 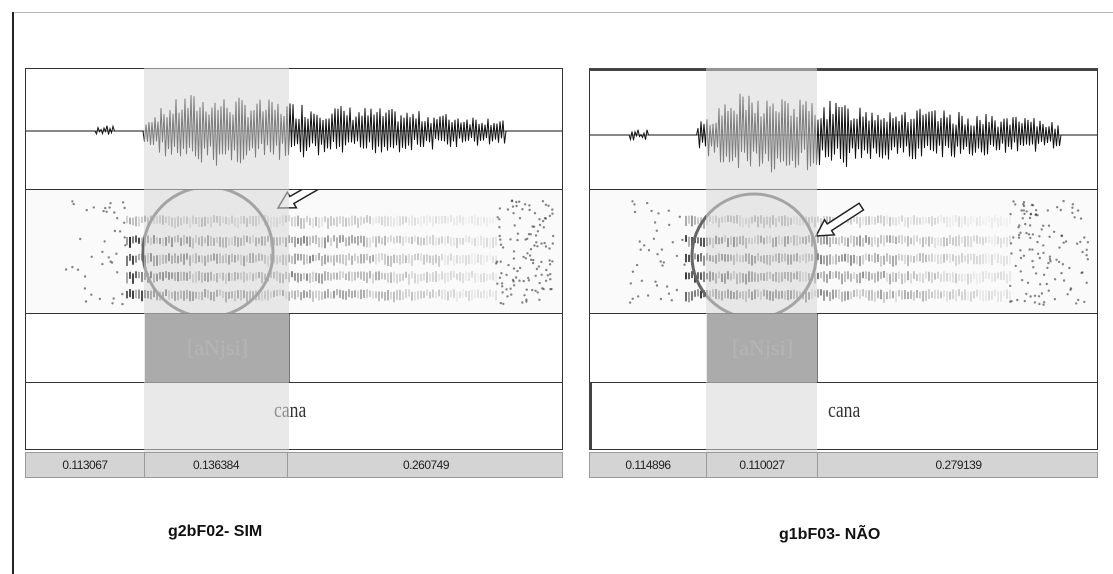 I want to click on duration-cell: 0.114896, so click(x=648, y=465).